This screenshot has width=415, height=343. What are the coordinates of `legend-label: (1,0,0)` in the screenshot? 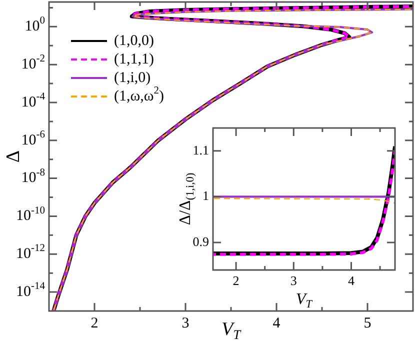 It's located at (134, 40).